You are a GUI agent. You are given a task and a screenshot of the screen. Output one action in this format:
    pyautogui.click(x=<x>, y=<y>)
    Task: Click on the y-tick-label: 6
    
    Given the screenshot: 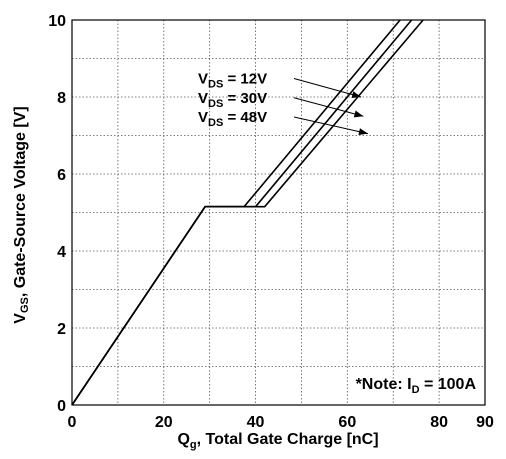 What is the action you would take?
    pyautogui.click(x=61, y=175)
    